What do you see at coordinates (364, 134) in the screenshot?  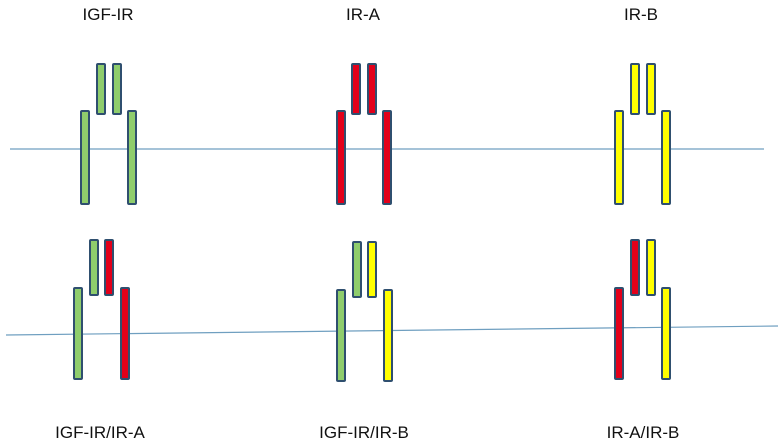 I see `receptor-ir-a` at bounding box center [364, 134].